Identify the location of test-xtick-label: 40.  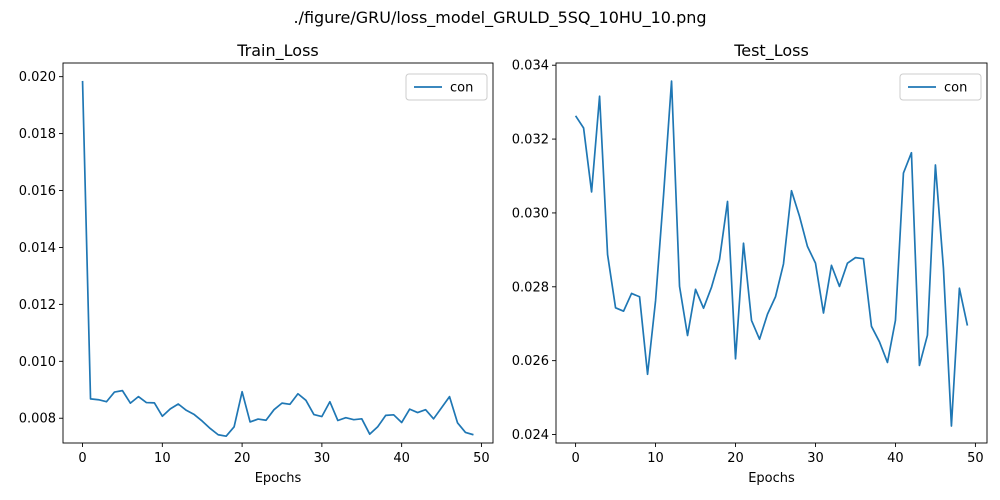
(895, 458).